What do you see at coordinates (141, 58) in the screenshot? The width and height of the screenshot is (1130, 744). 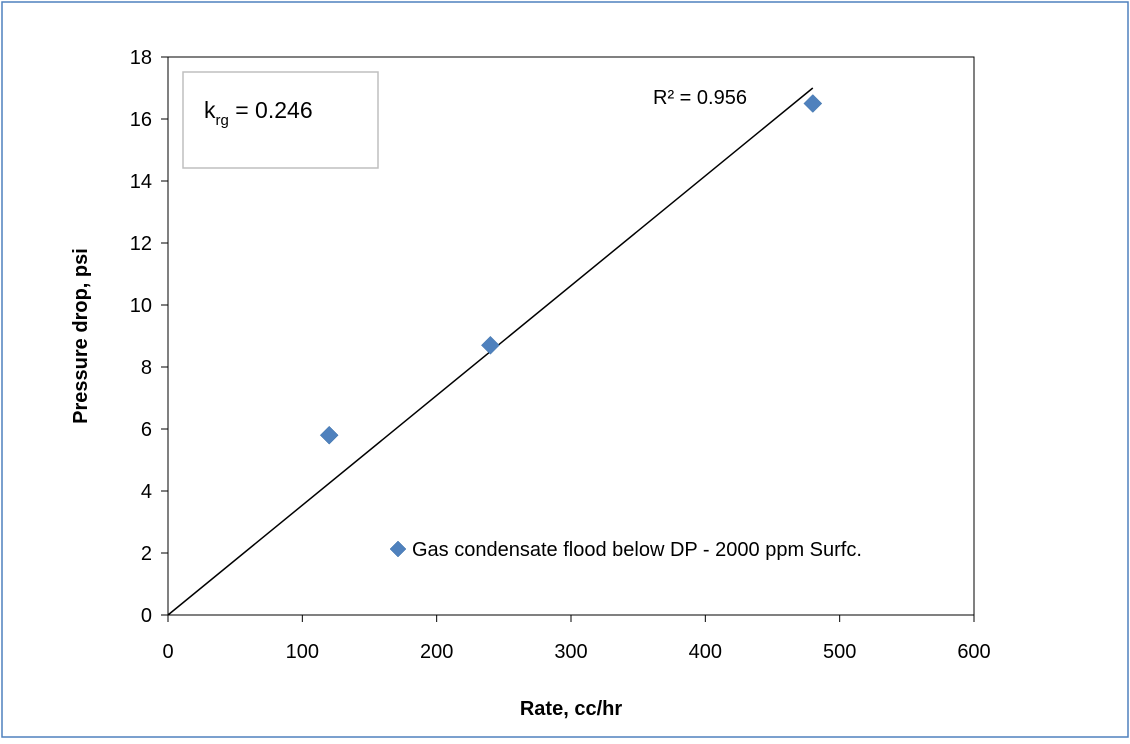 I see `y-tick-label: 18` at bounding box center [141, 58].